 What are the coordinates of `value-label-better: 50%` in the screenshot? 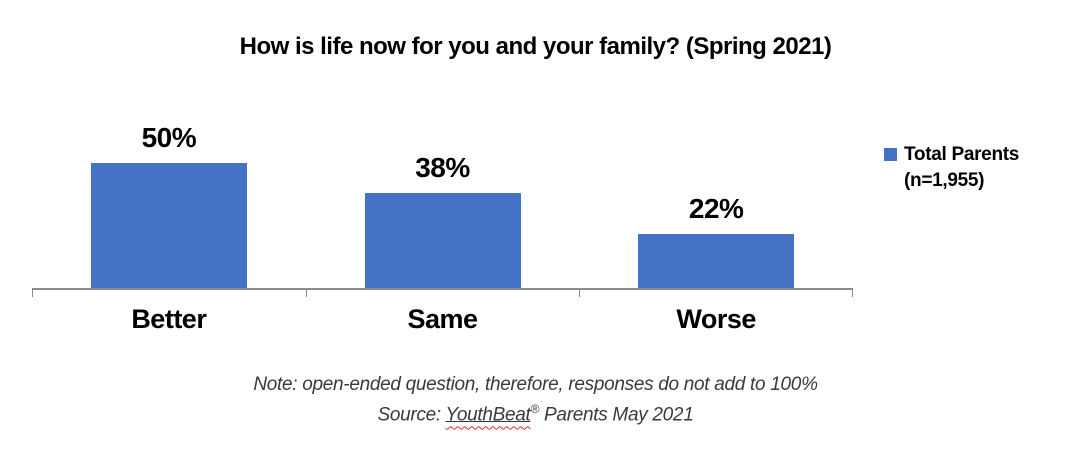 It's located at (169, 137).